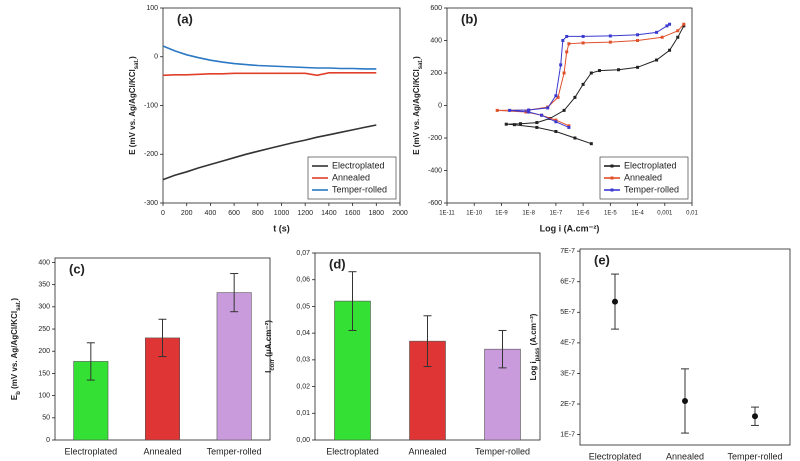  What do you see at coordinates (436, 73) in the screenshot?
I see `y-tick-label: 200` at bounding box center [436, 73].